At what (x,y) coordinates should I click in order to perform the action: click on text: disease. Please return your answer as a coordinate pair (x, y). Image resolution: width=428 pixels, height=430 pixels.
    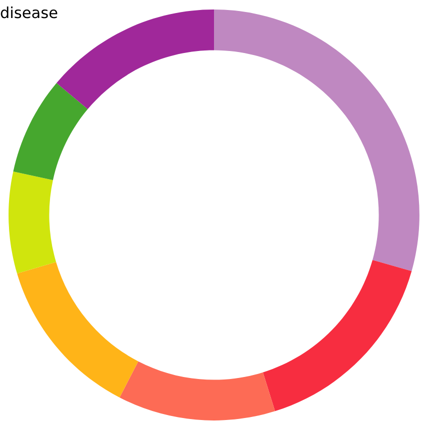
    Looking at the image, I should click on (29, 12).